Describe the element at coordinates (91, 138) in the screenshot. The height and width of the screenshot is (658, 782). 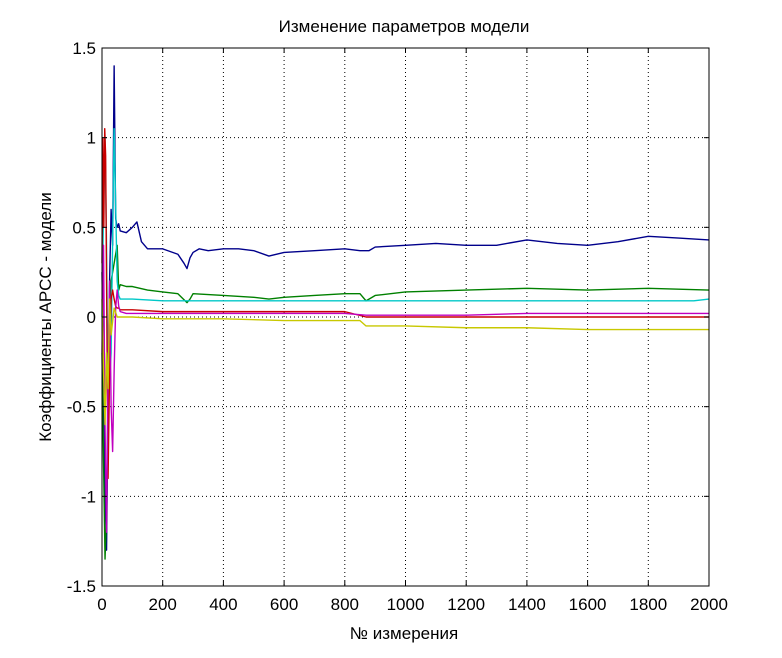
I see `y-tick-label: 1` at that location.